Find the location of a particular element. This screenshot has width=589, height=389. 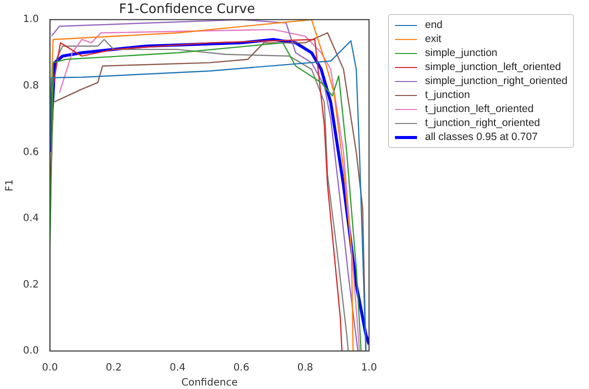

x-axis-title: Confidence is located at coordinates (209, 383).